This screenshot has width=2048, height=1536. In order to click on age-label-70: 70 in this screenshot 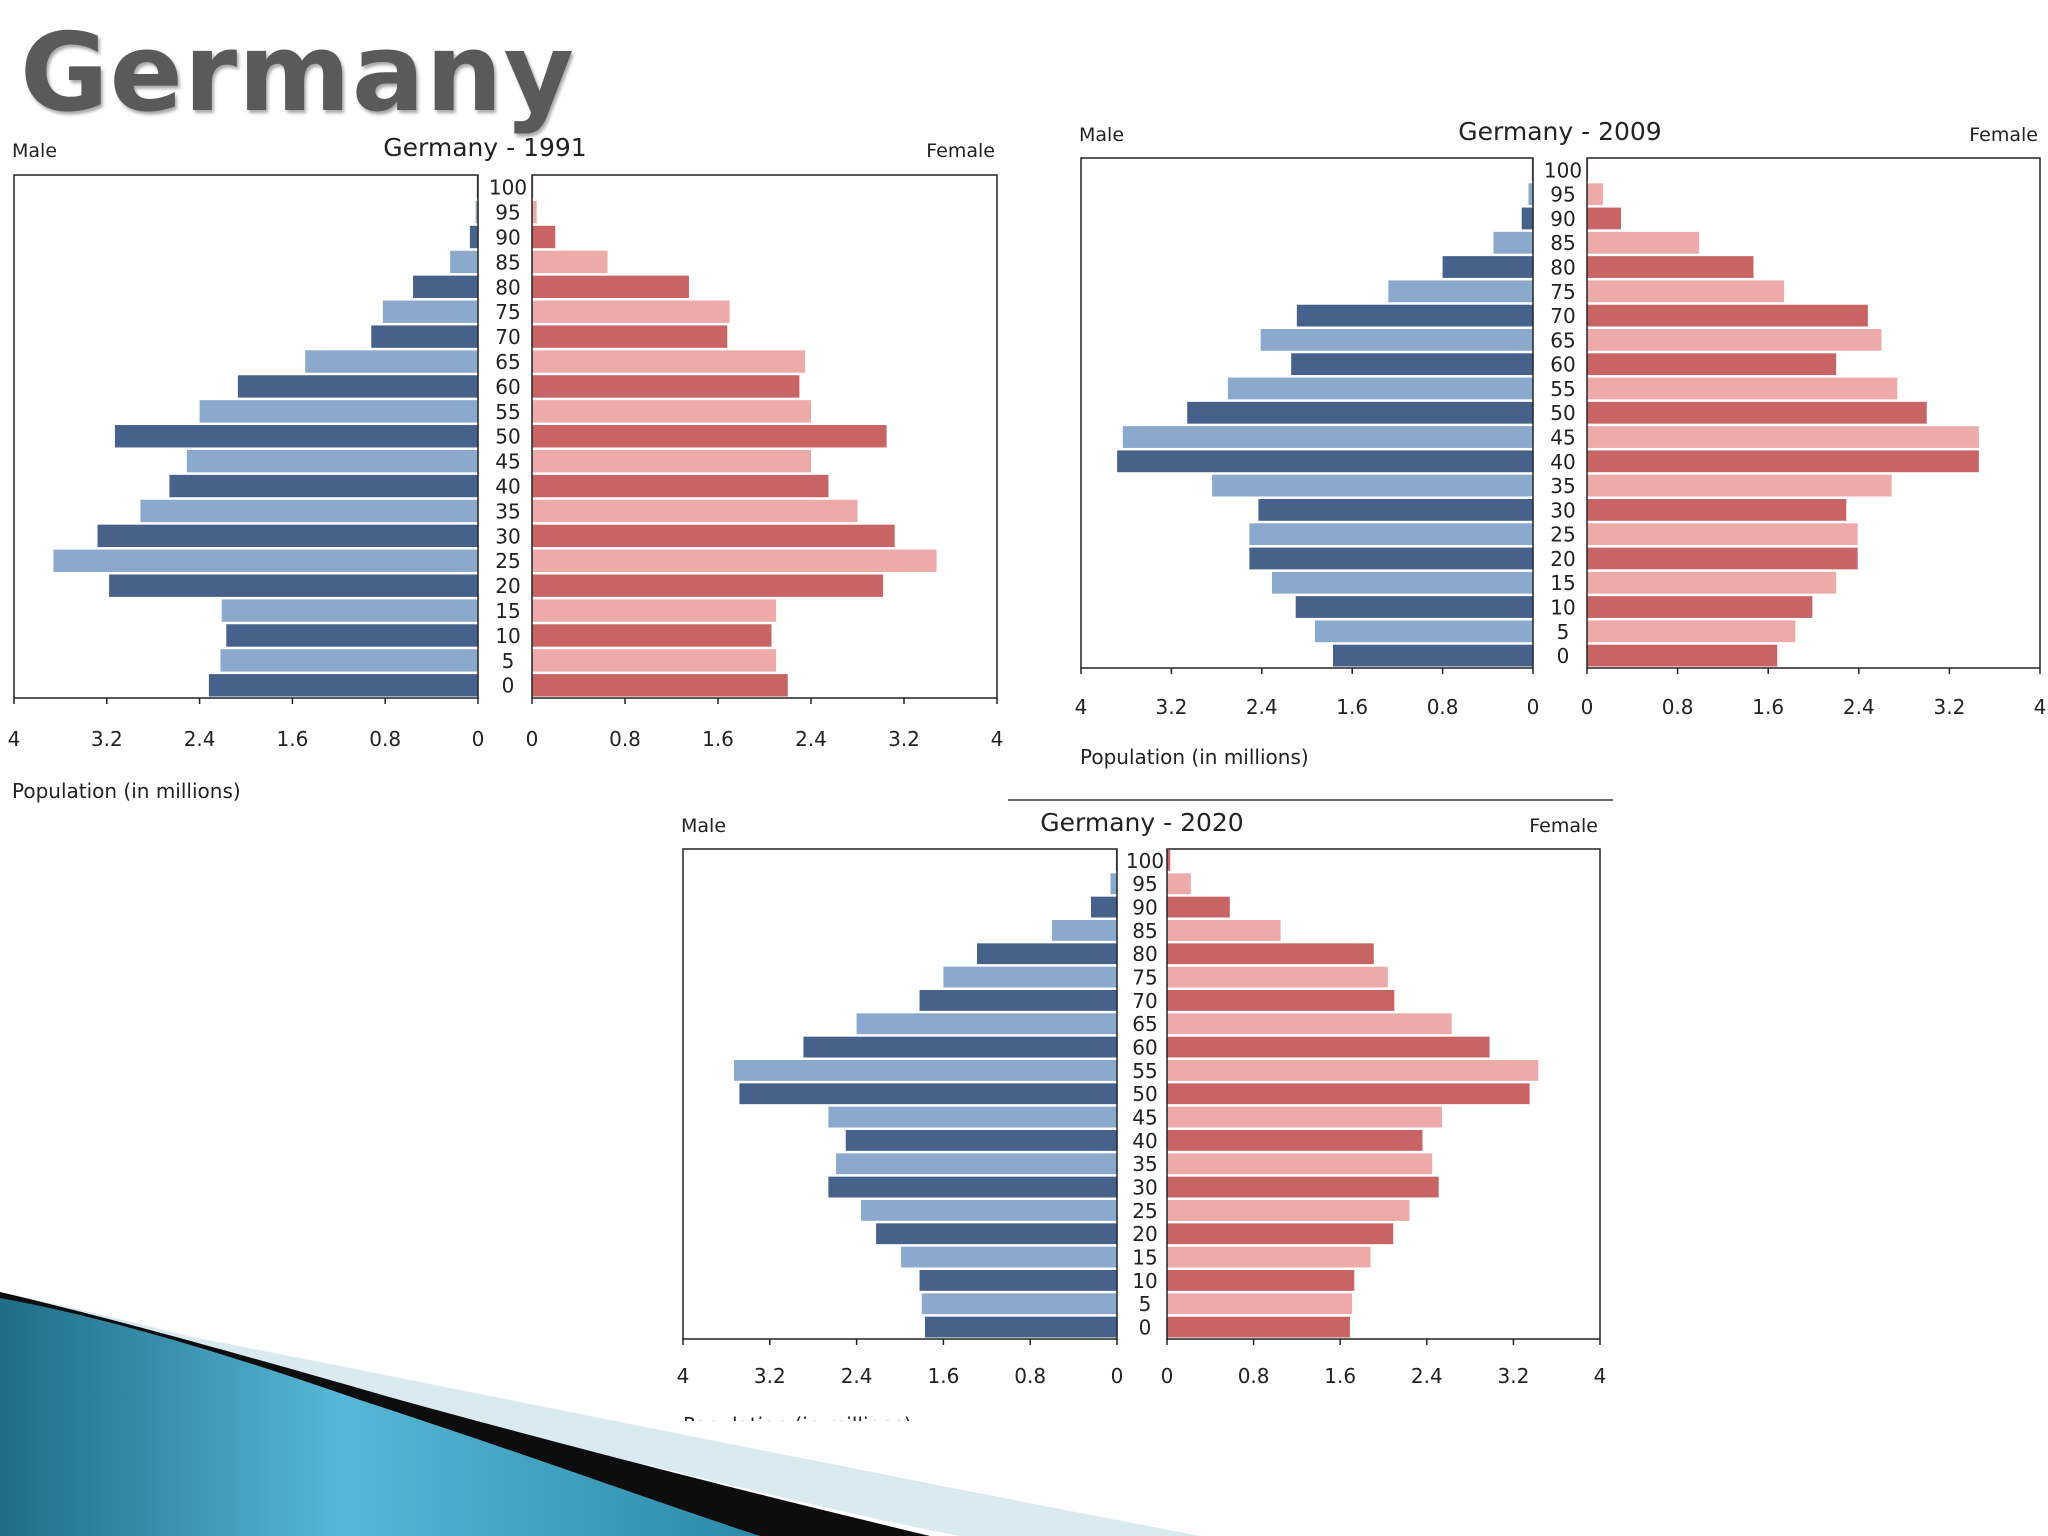, I will do `click(1144, 1001)`.